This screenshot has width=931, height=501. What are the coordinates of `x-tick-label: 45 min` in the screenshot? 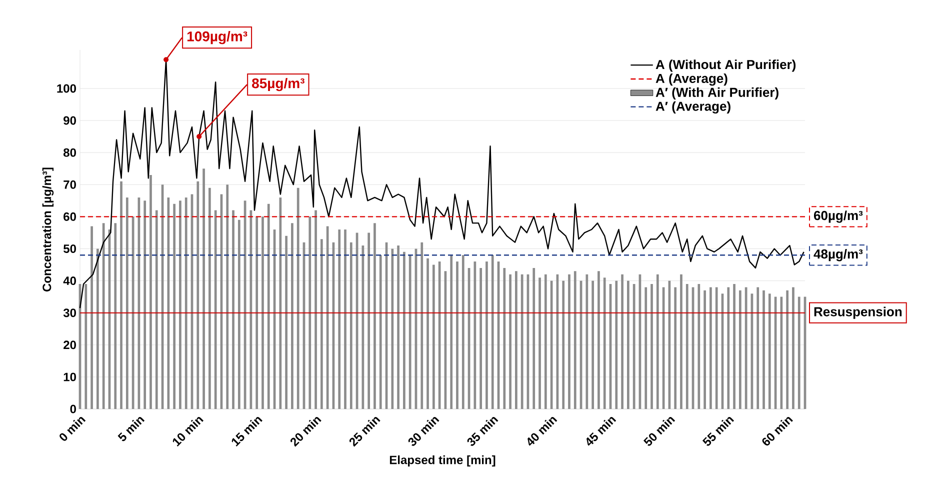 It's located at (601, 431).